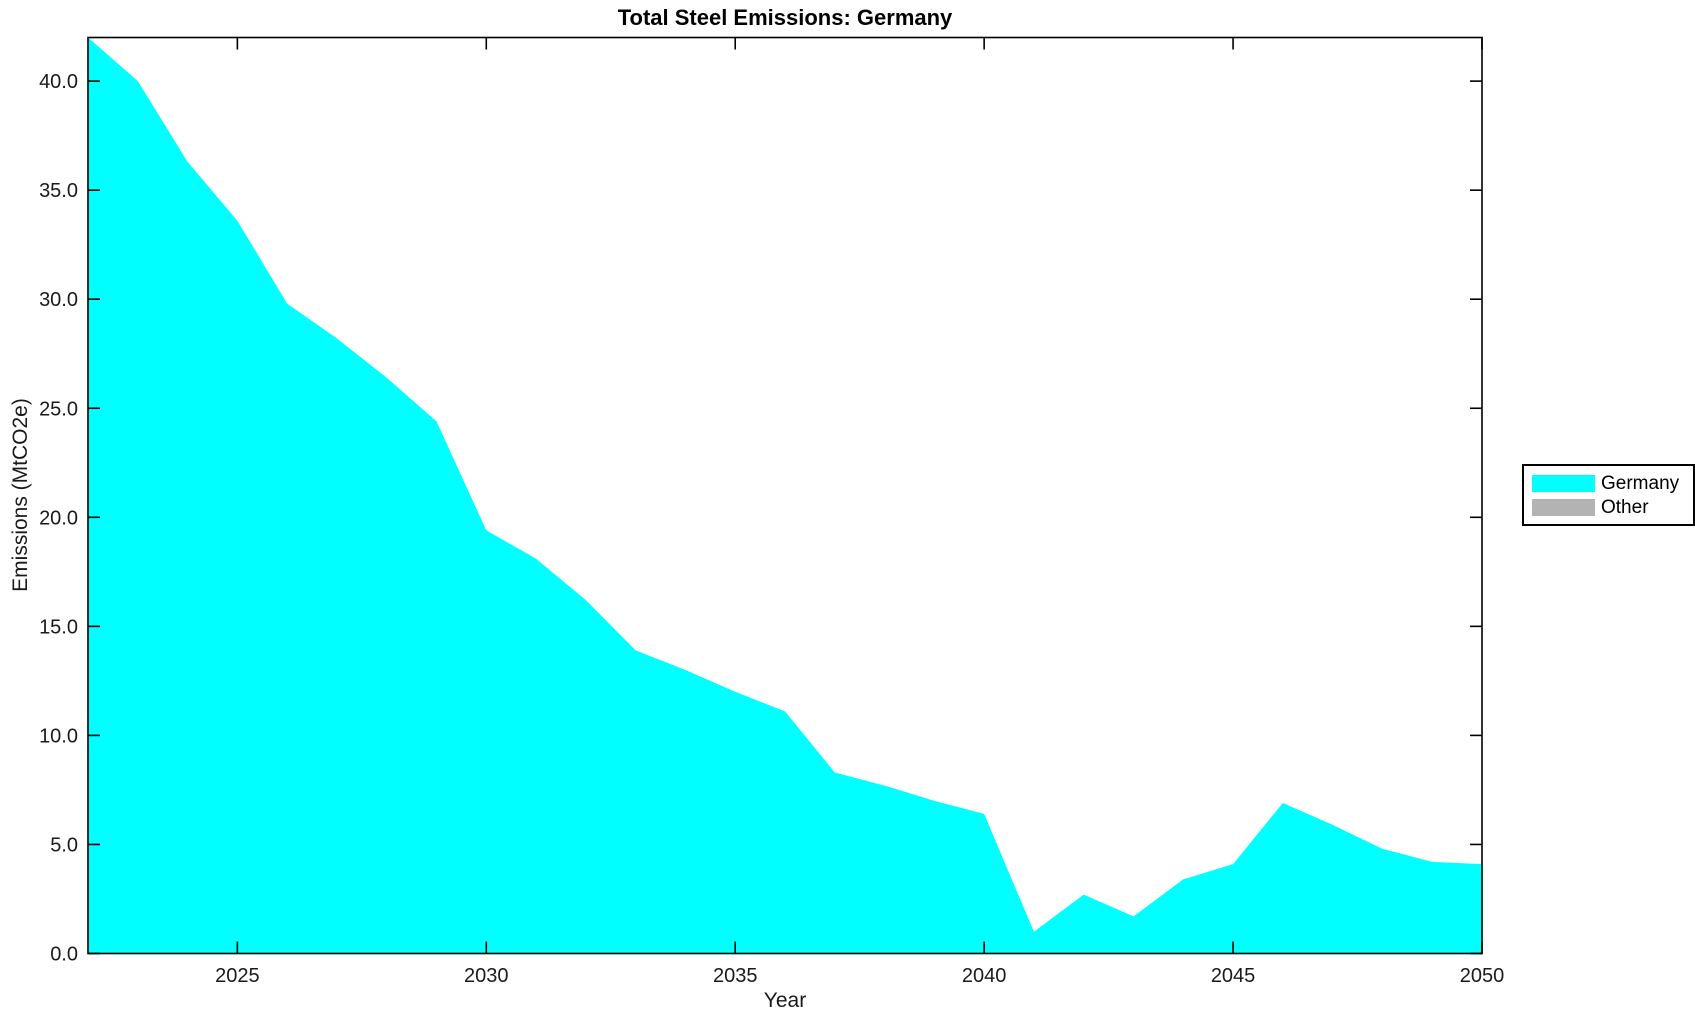 The width and height of the screenshot is (1695, 1021). What do you see at coordinates (1608, 495) in the screenshot?
I see `legend: Germany Other` at bounding box center [1608, 495].